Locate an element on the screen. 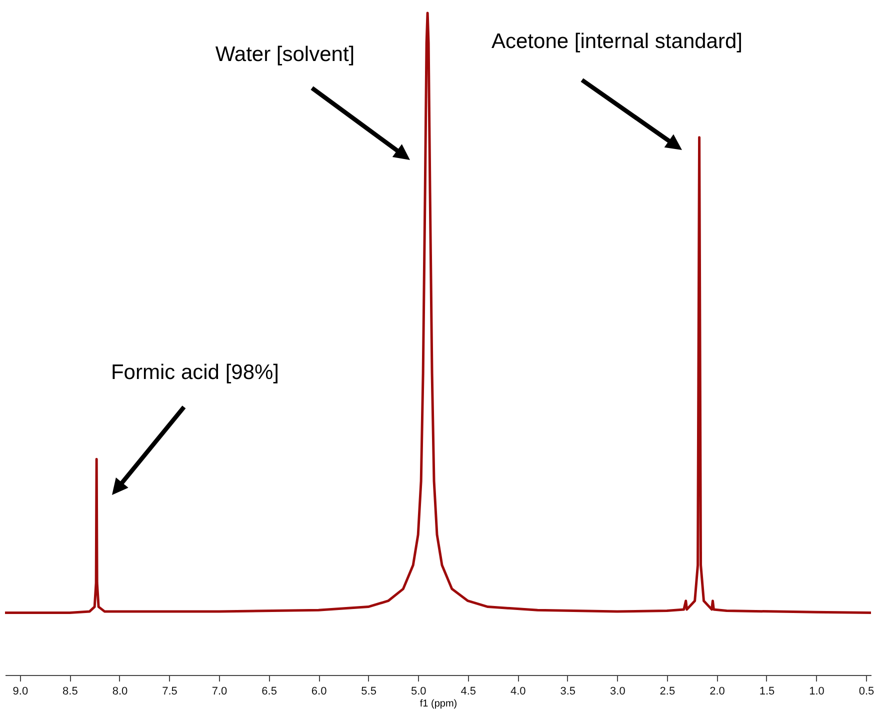 This screenshot has width=876, height=713. x-axis-title: f1 (ppm) is located at coordinates (439, 704).